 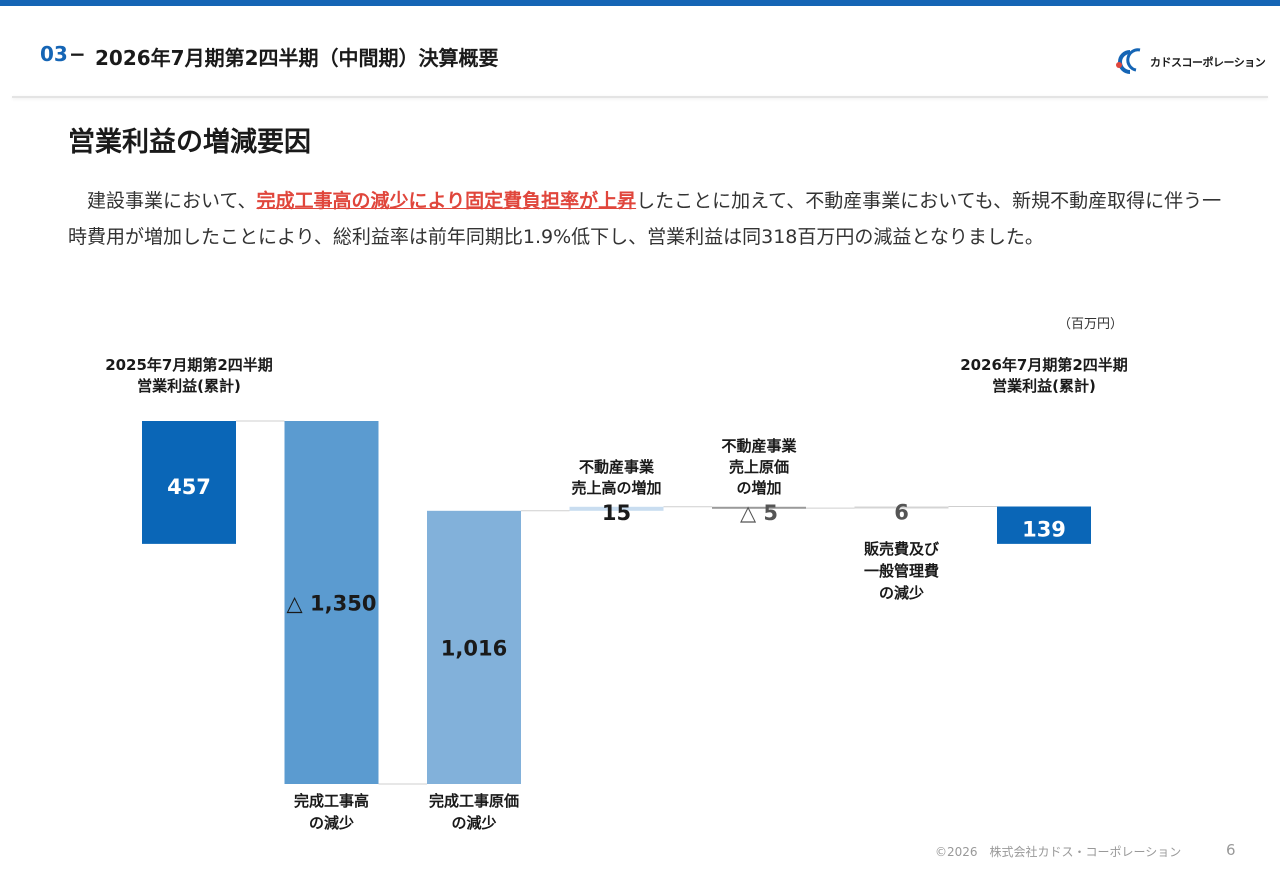 I want to click on bar-value-label-4: 15, so click(x=616, y=513).